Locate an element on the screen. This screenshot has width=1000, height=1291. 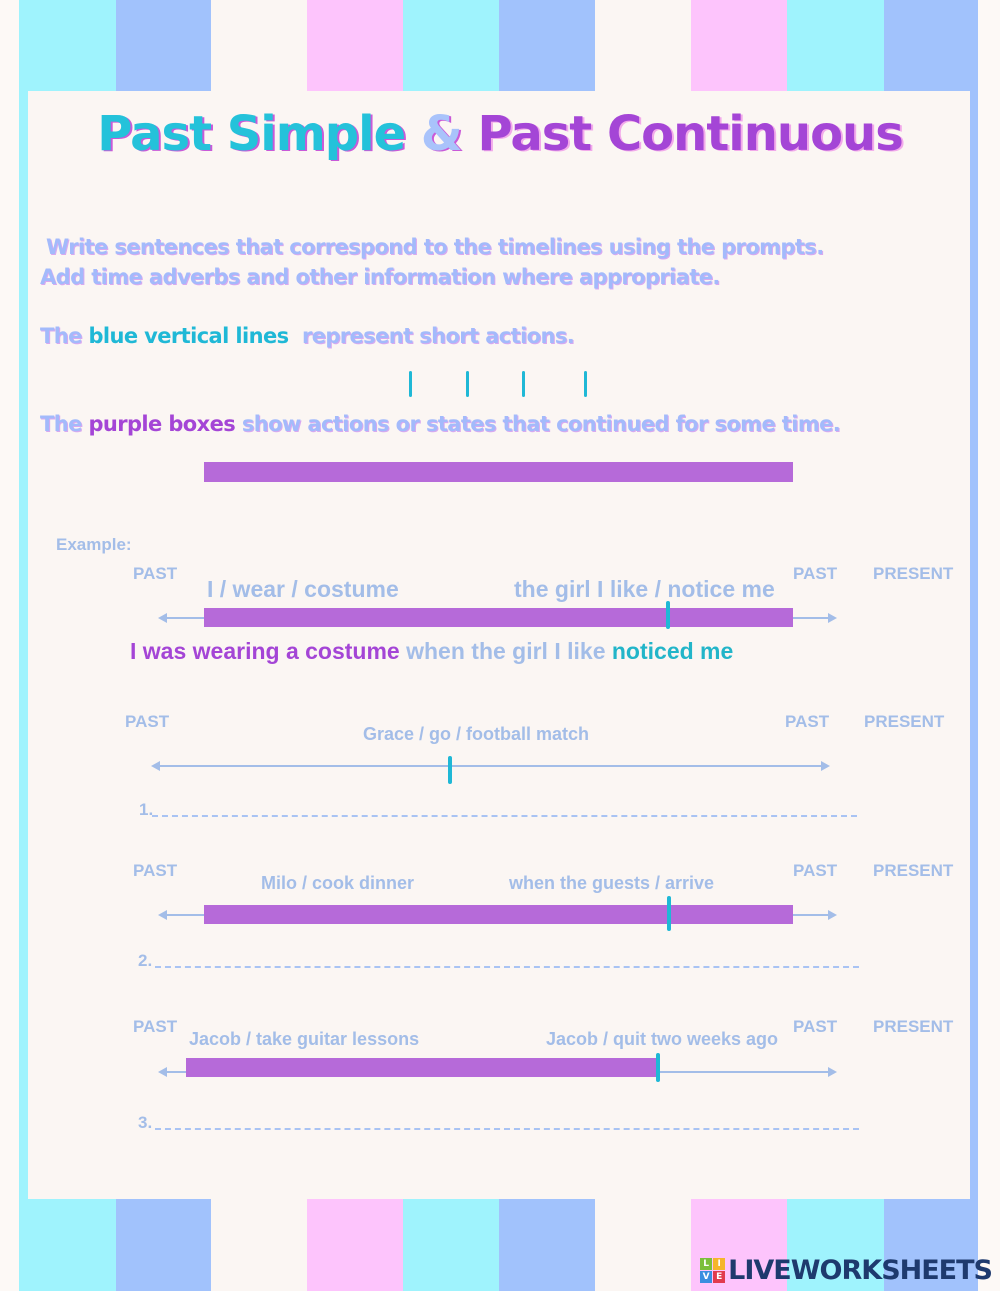
ex3-arrow-right-icon is located at coordinates (832, 1072).